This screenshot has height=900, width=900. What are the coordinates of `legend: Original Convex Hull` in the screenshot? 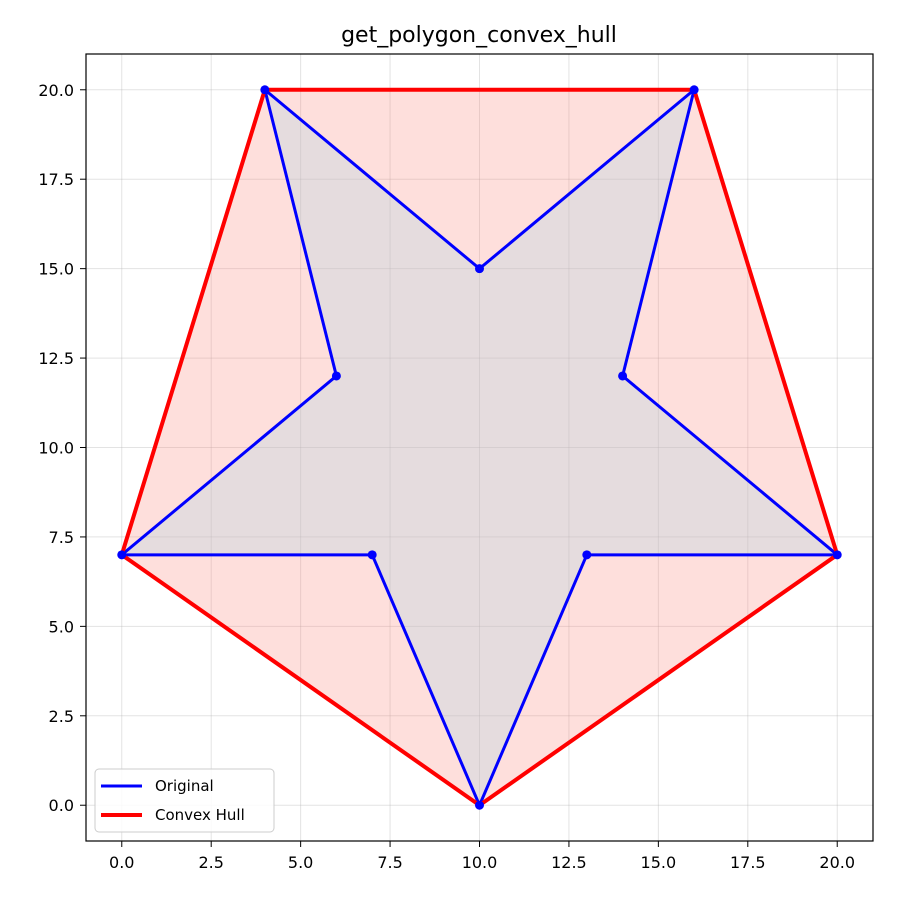 It's located at (184, 800).